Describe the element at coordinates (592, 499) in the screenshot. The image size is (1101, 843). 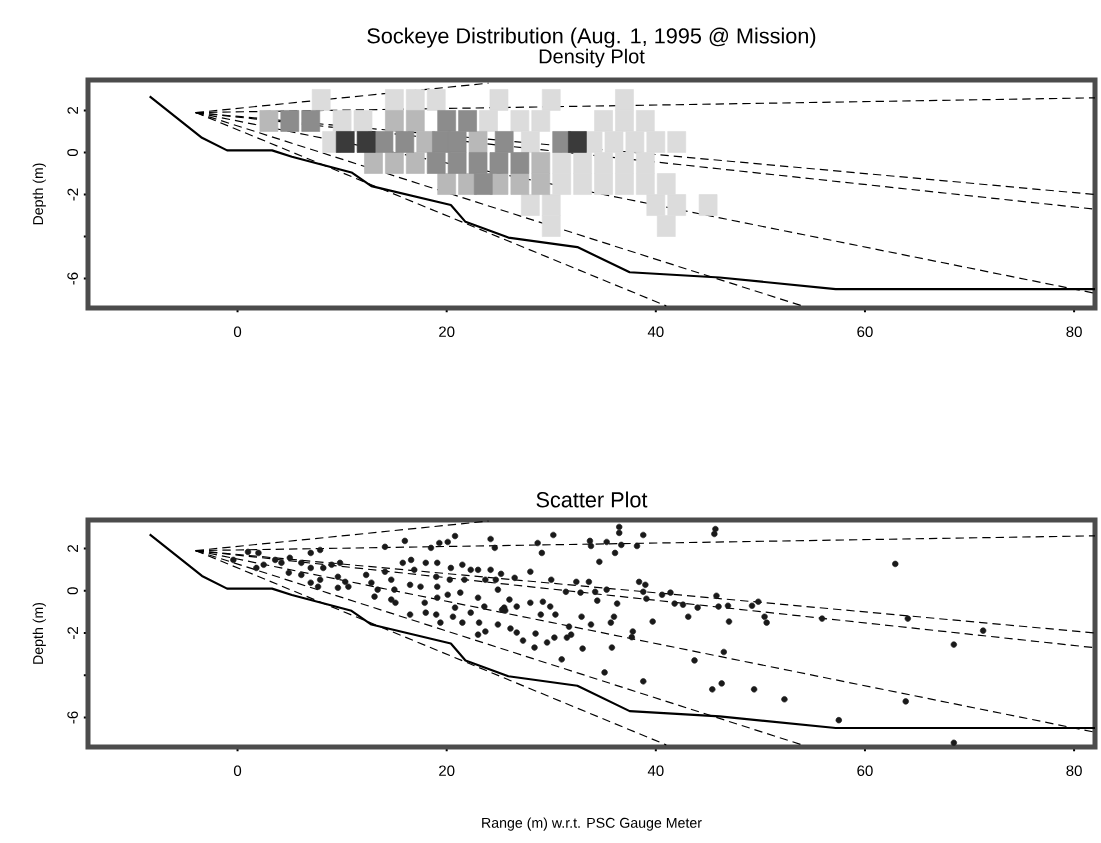
I see `chart-title: Scatter Plot` at that location.